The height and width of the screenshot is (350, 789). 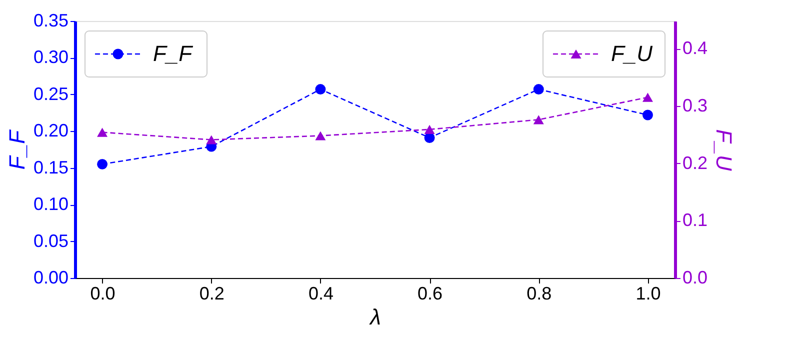 I want to click on y2-tick-label: 0.3, so click(x=695, y=105).